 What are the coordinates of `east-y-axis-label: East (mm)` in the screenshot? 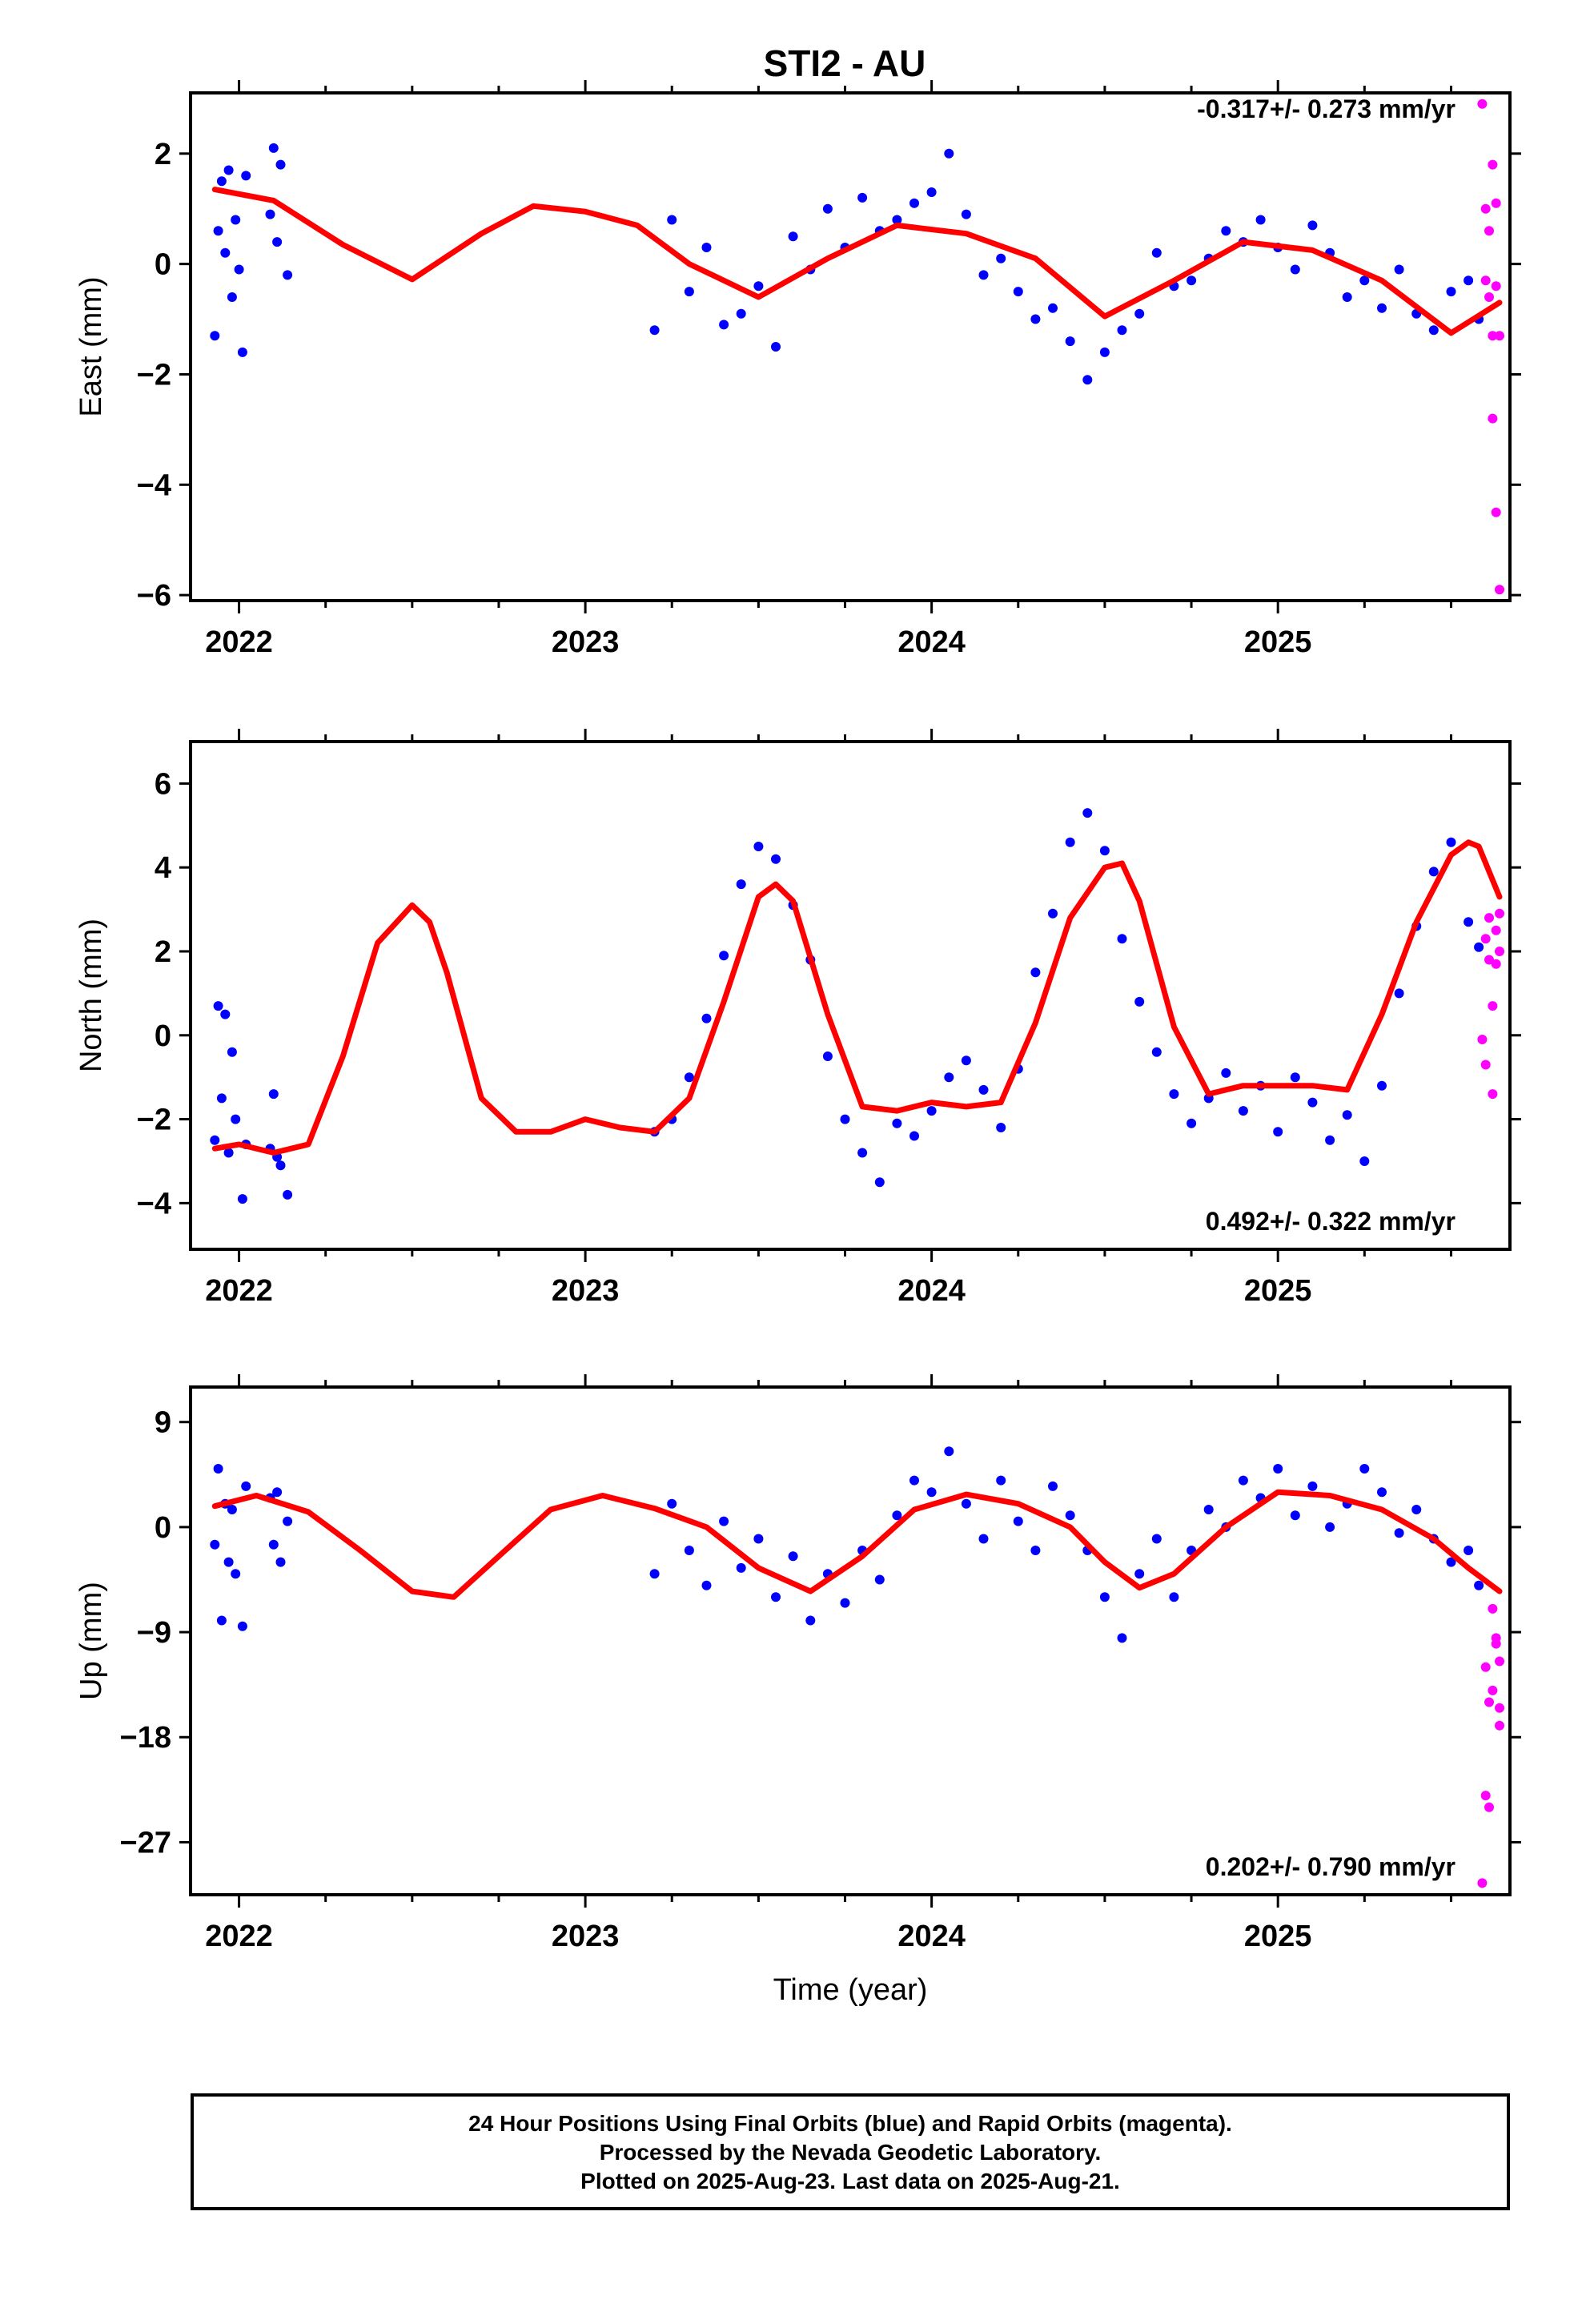 It's located at (91, 346).